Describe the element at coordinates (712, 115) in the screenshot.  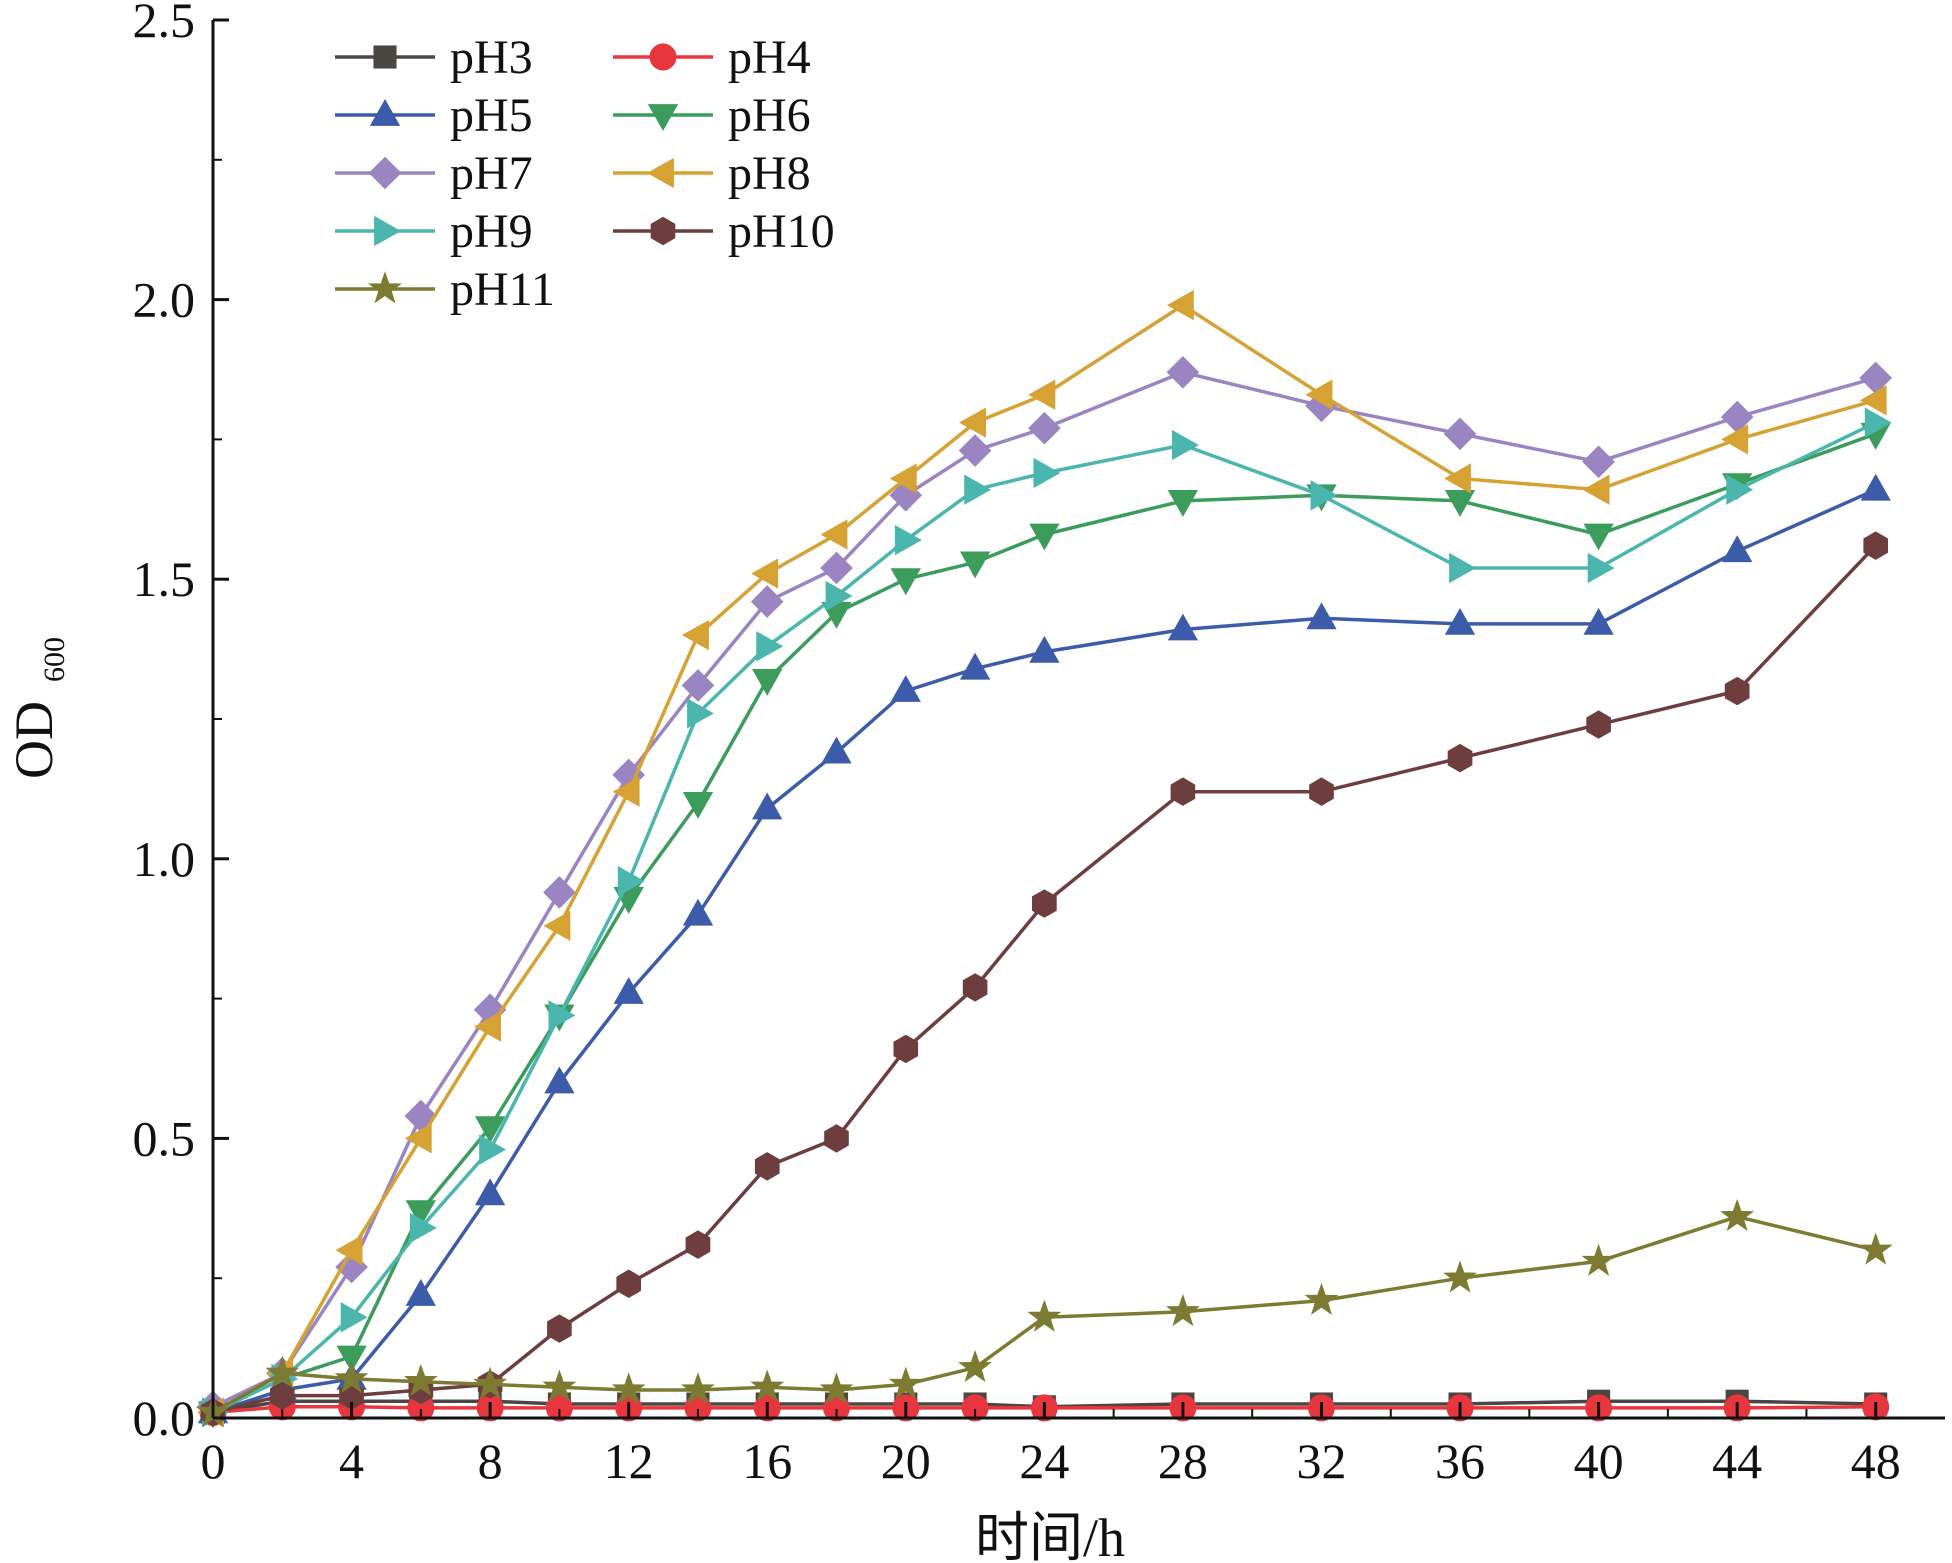
I see `legend-item: pH6` at that location.